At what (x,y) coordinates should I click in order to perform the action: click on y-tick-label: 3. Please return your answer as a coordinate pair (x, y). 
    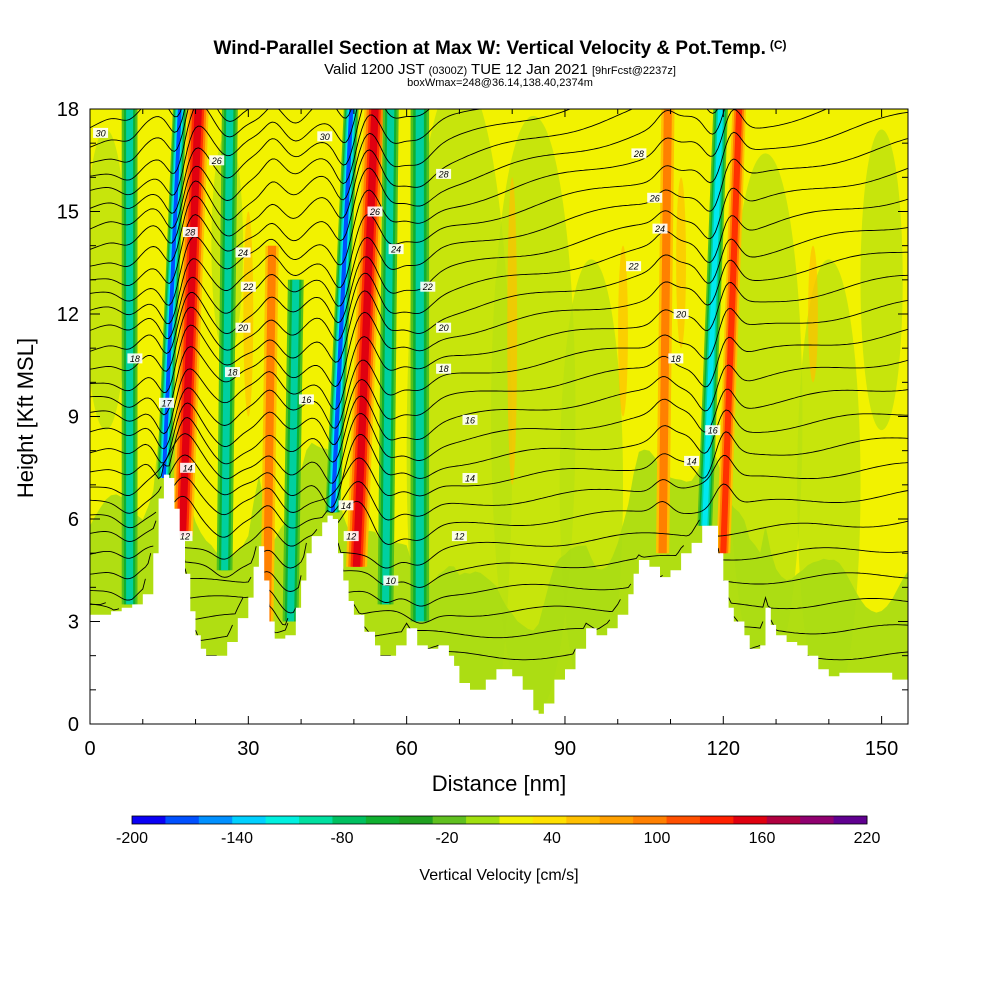
    Looking at the image, I should click on (73, 623).